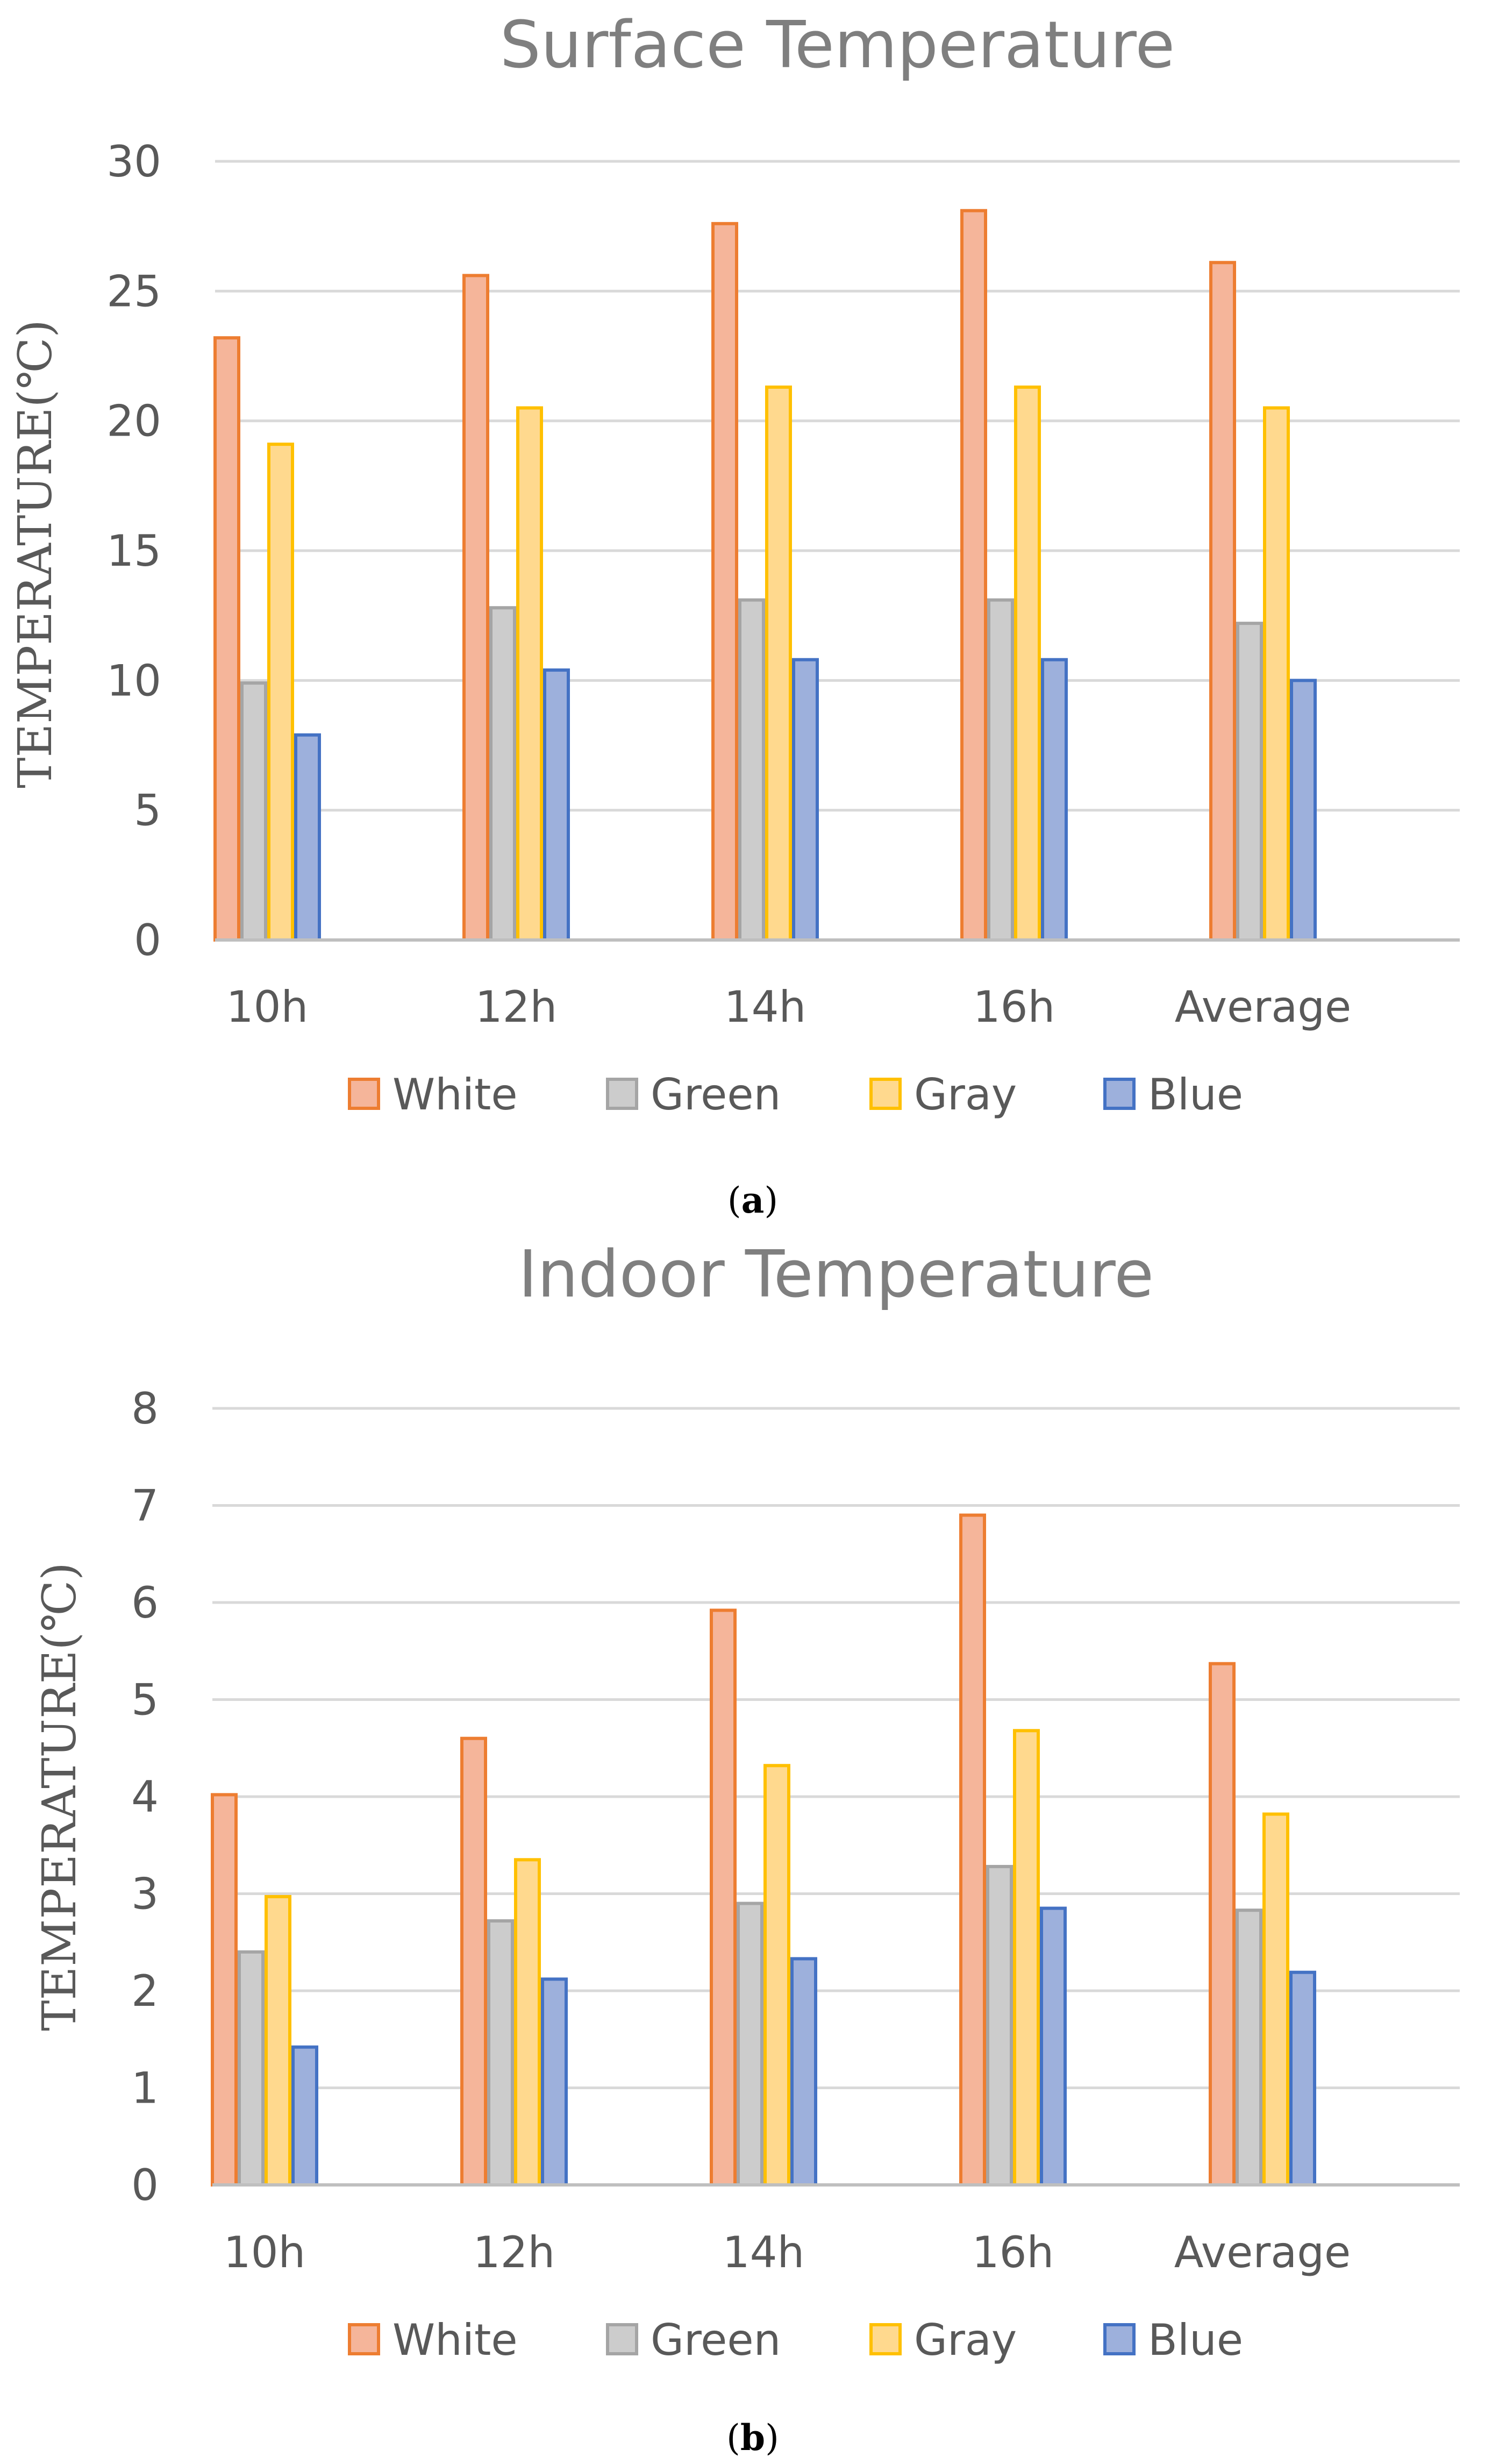 Image resolution: width=1506 pixels, height=2464 pixels. I want to click on indoor-caption: (b), so click(753, 2438).